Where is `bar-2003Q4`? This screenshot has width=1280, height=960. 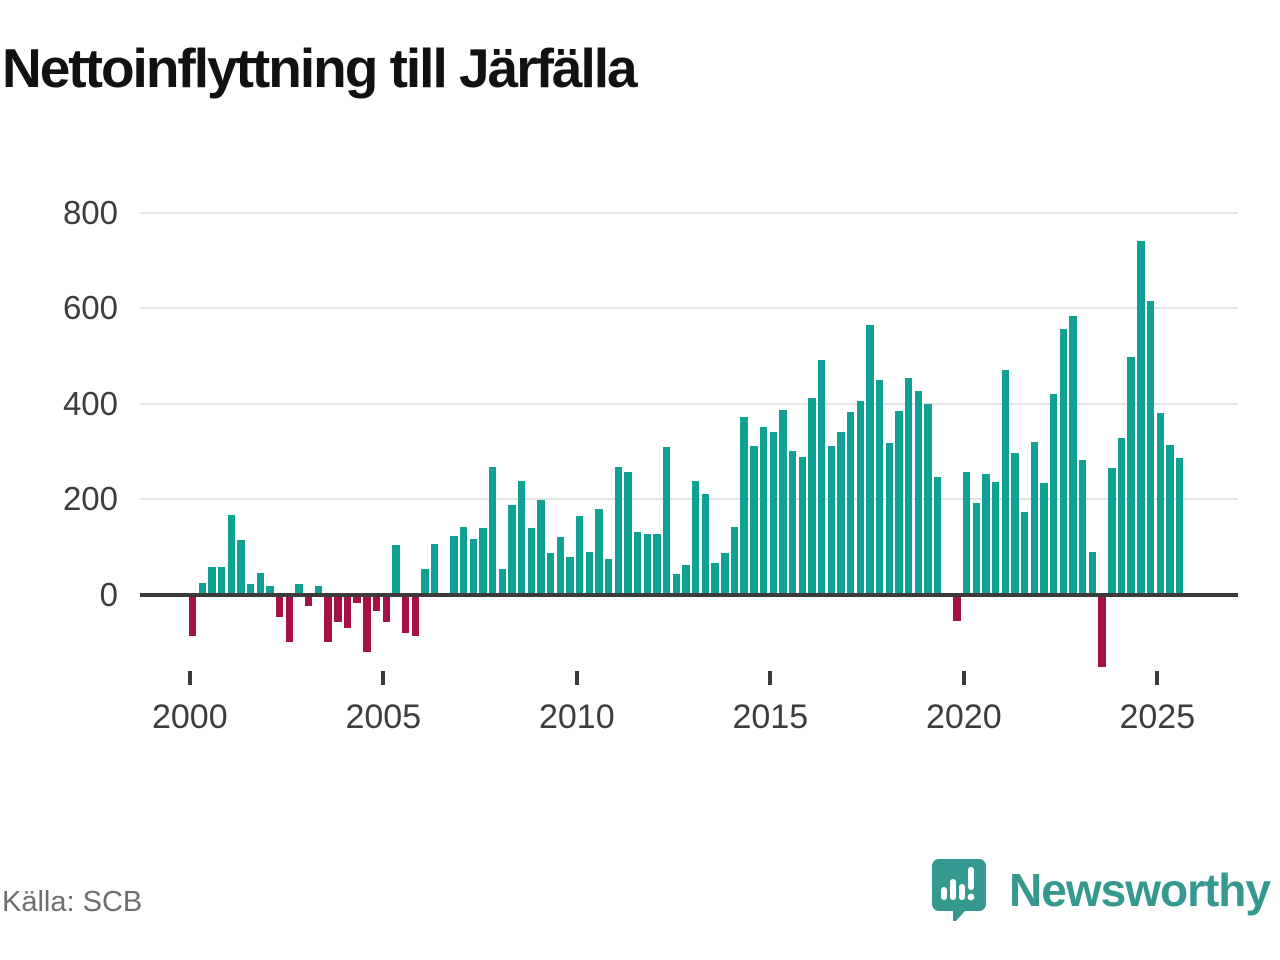
bar-2003Q4 is located at coordinates (338, 609).